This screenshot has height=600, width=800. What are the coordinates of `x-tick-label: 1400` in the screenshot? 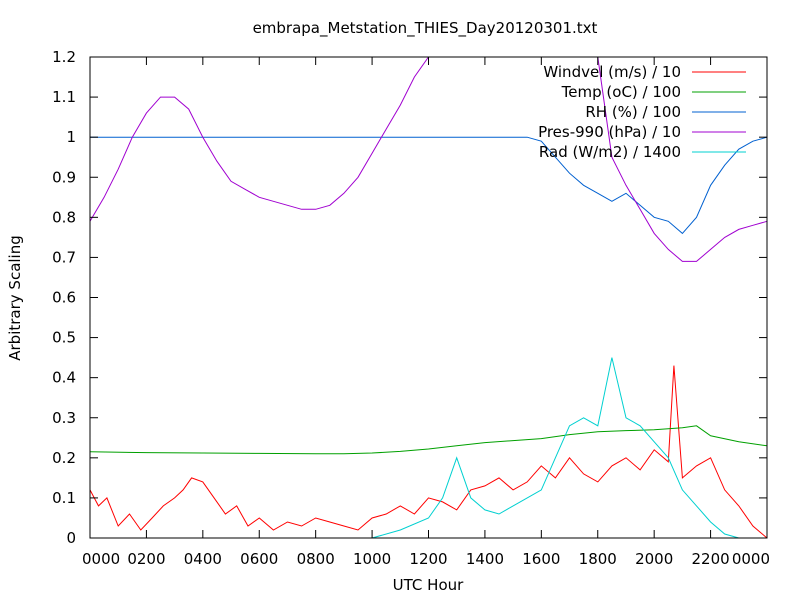 It's located at (485, 559).